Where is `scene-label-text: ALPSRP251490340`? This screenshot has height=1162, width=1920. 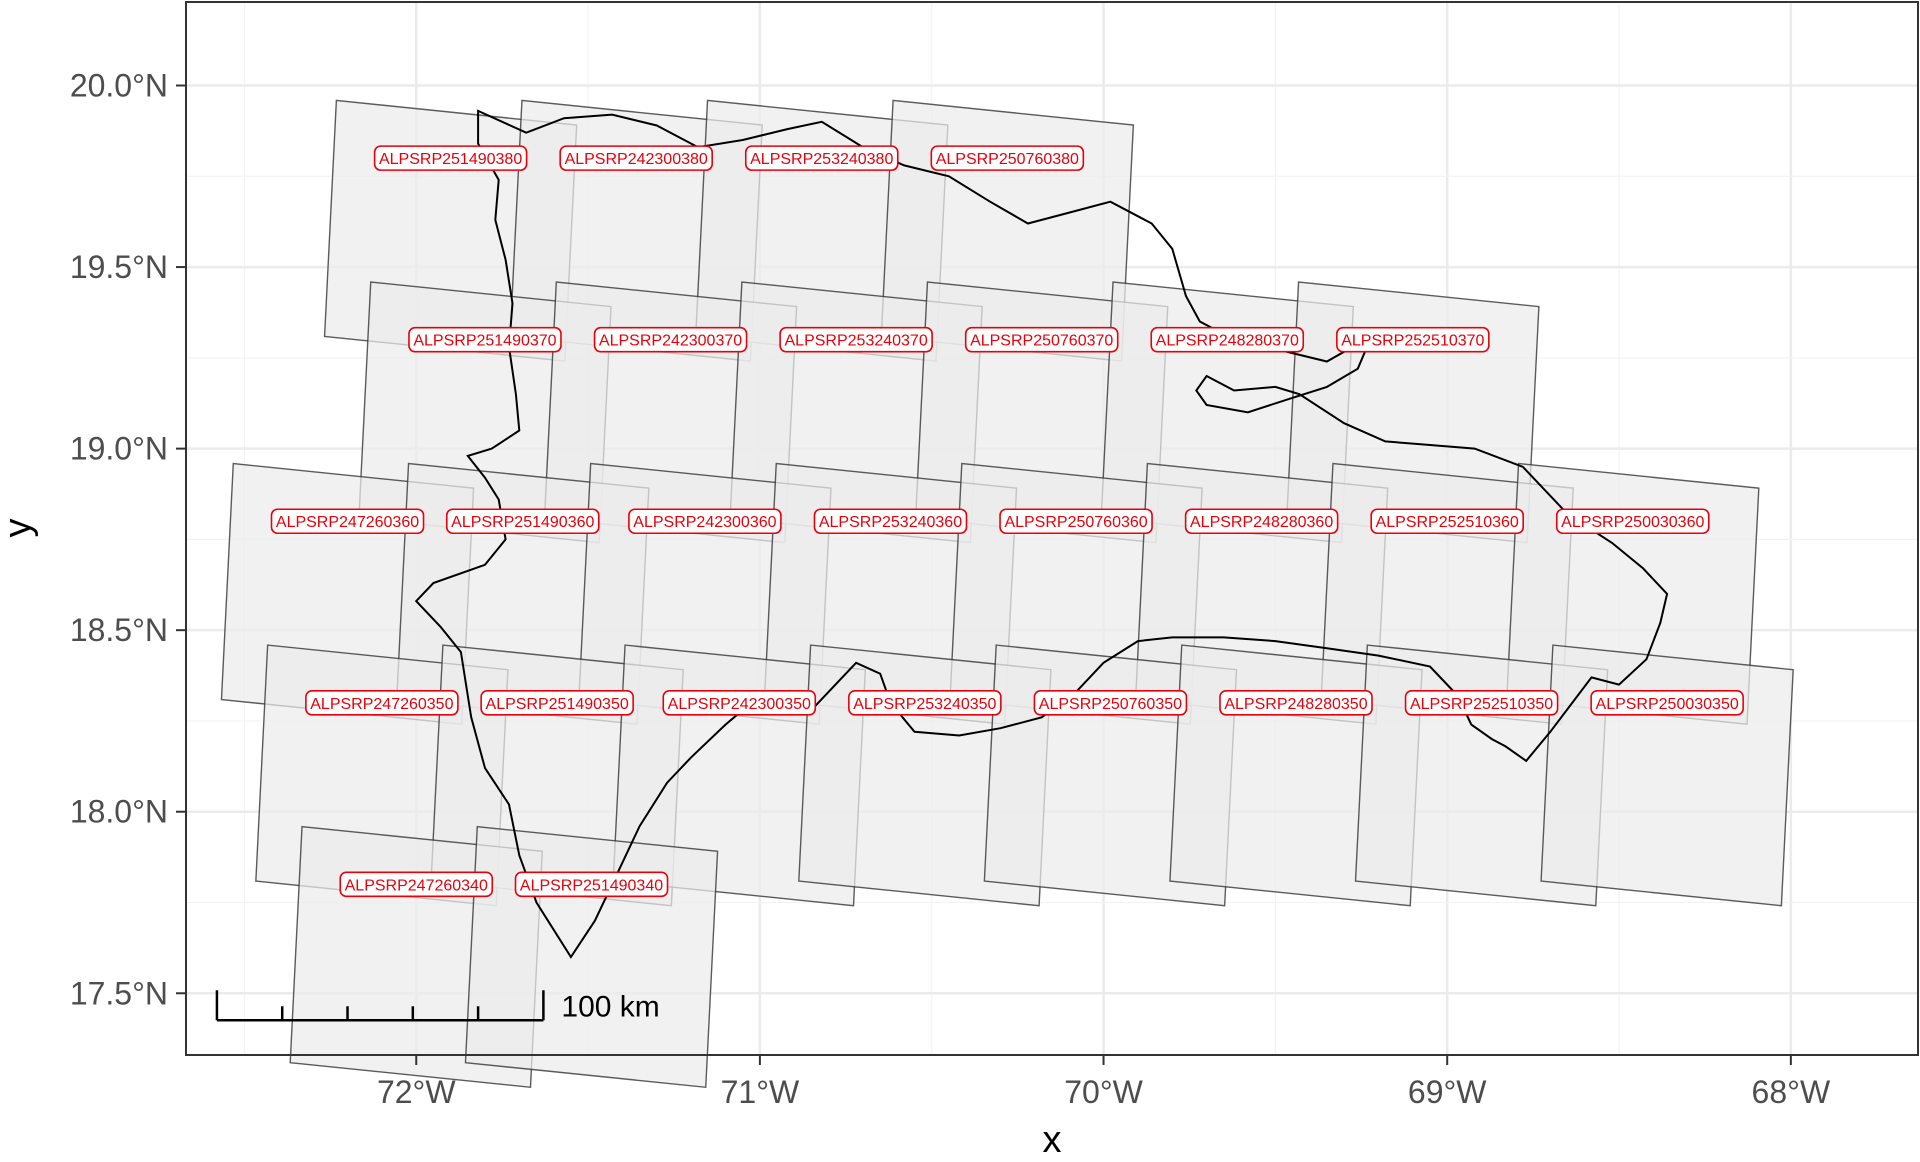 scene-label-text: ALPSRP251490340 is located at coordinates (591, 885).